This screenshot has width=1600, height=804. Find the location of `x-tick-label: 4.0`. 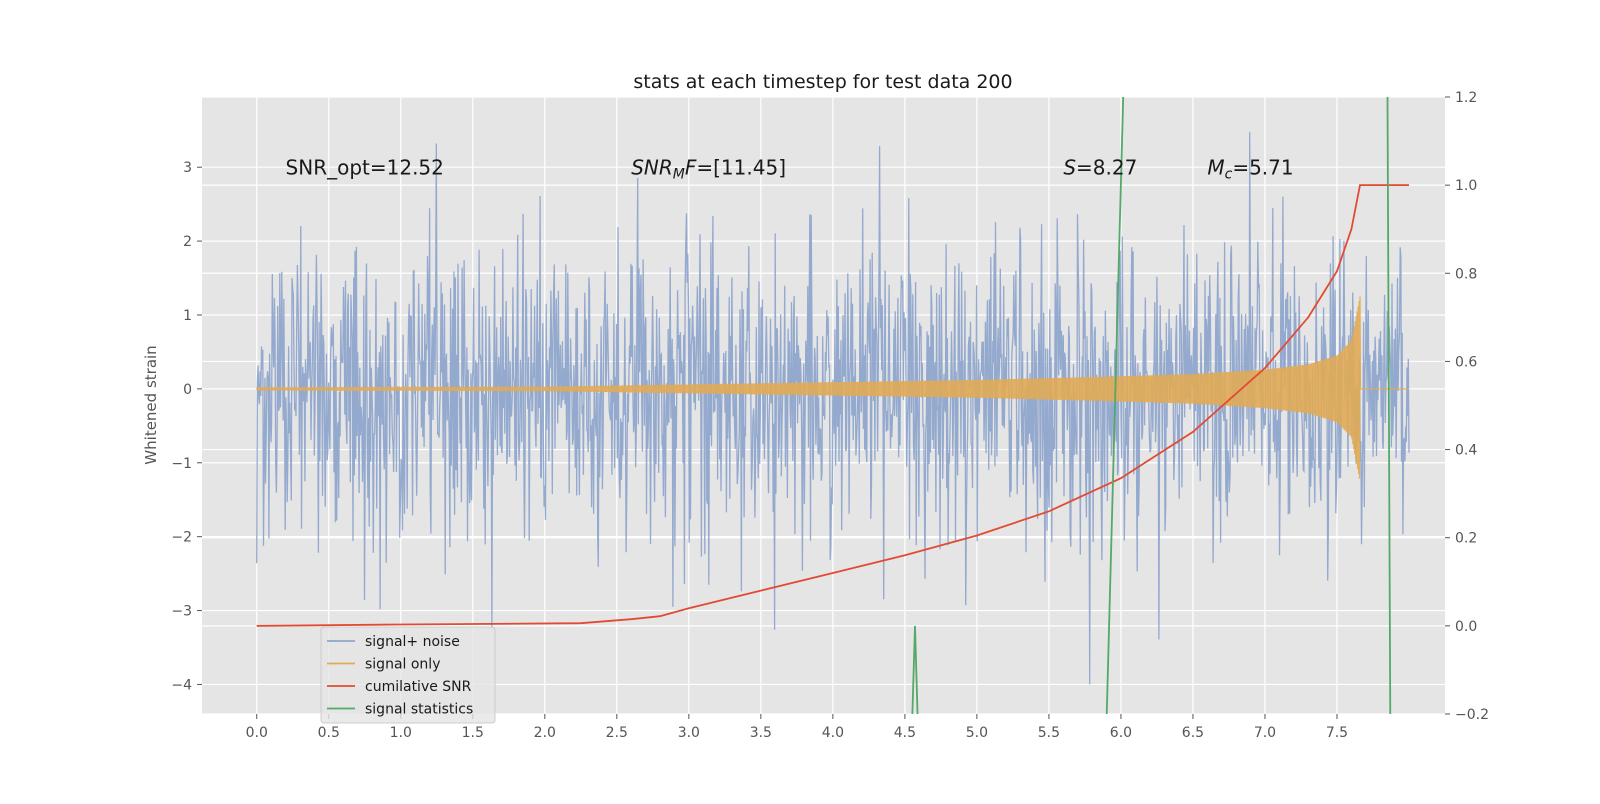

x-tick-label: 4.0 is located at coordinates (833, 733).